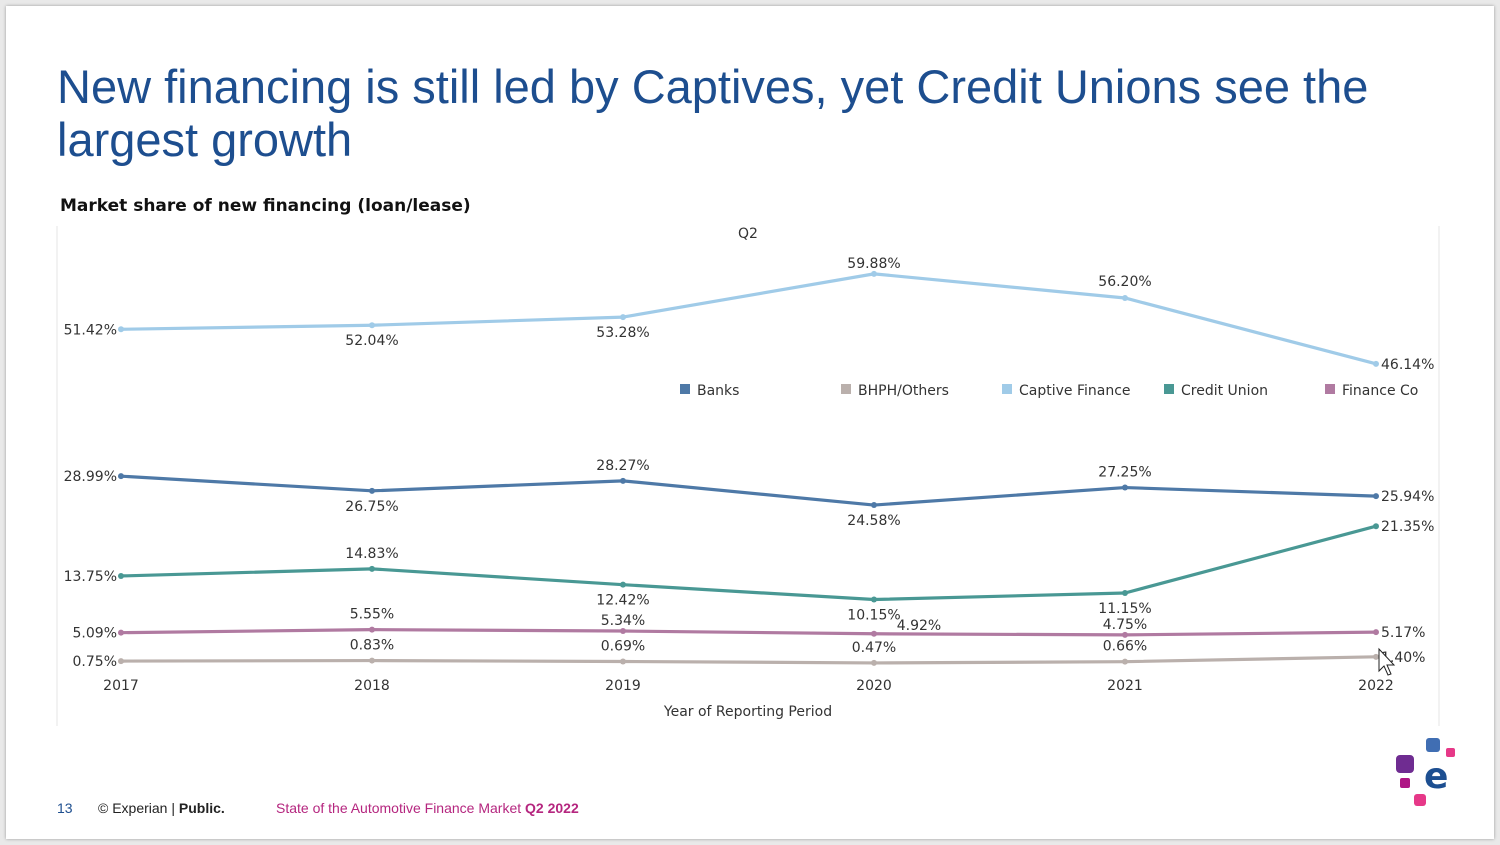  Describe the element at coordinates (748, 660) in the screenshot. I see `series-line-bhph-others` at that location.